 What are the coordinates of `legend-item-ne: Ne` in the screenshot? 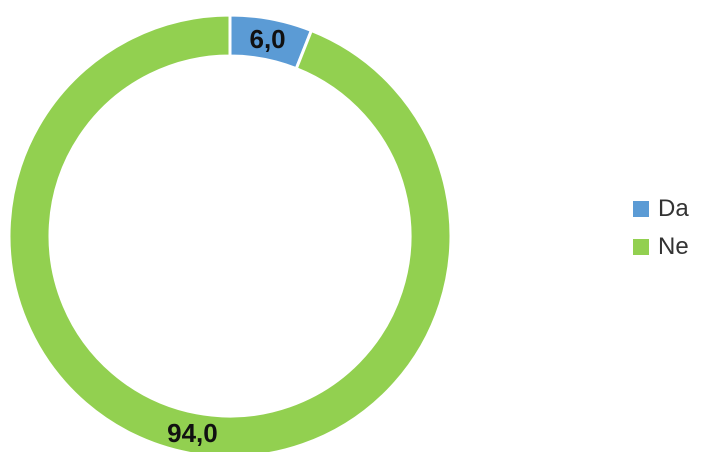 It's located at (669, 247).